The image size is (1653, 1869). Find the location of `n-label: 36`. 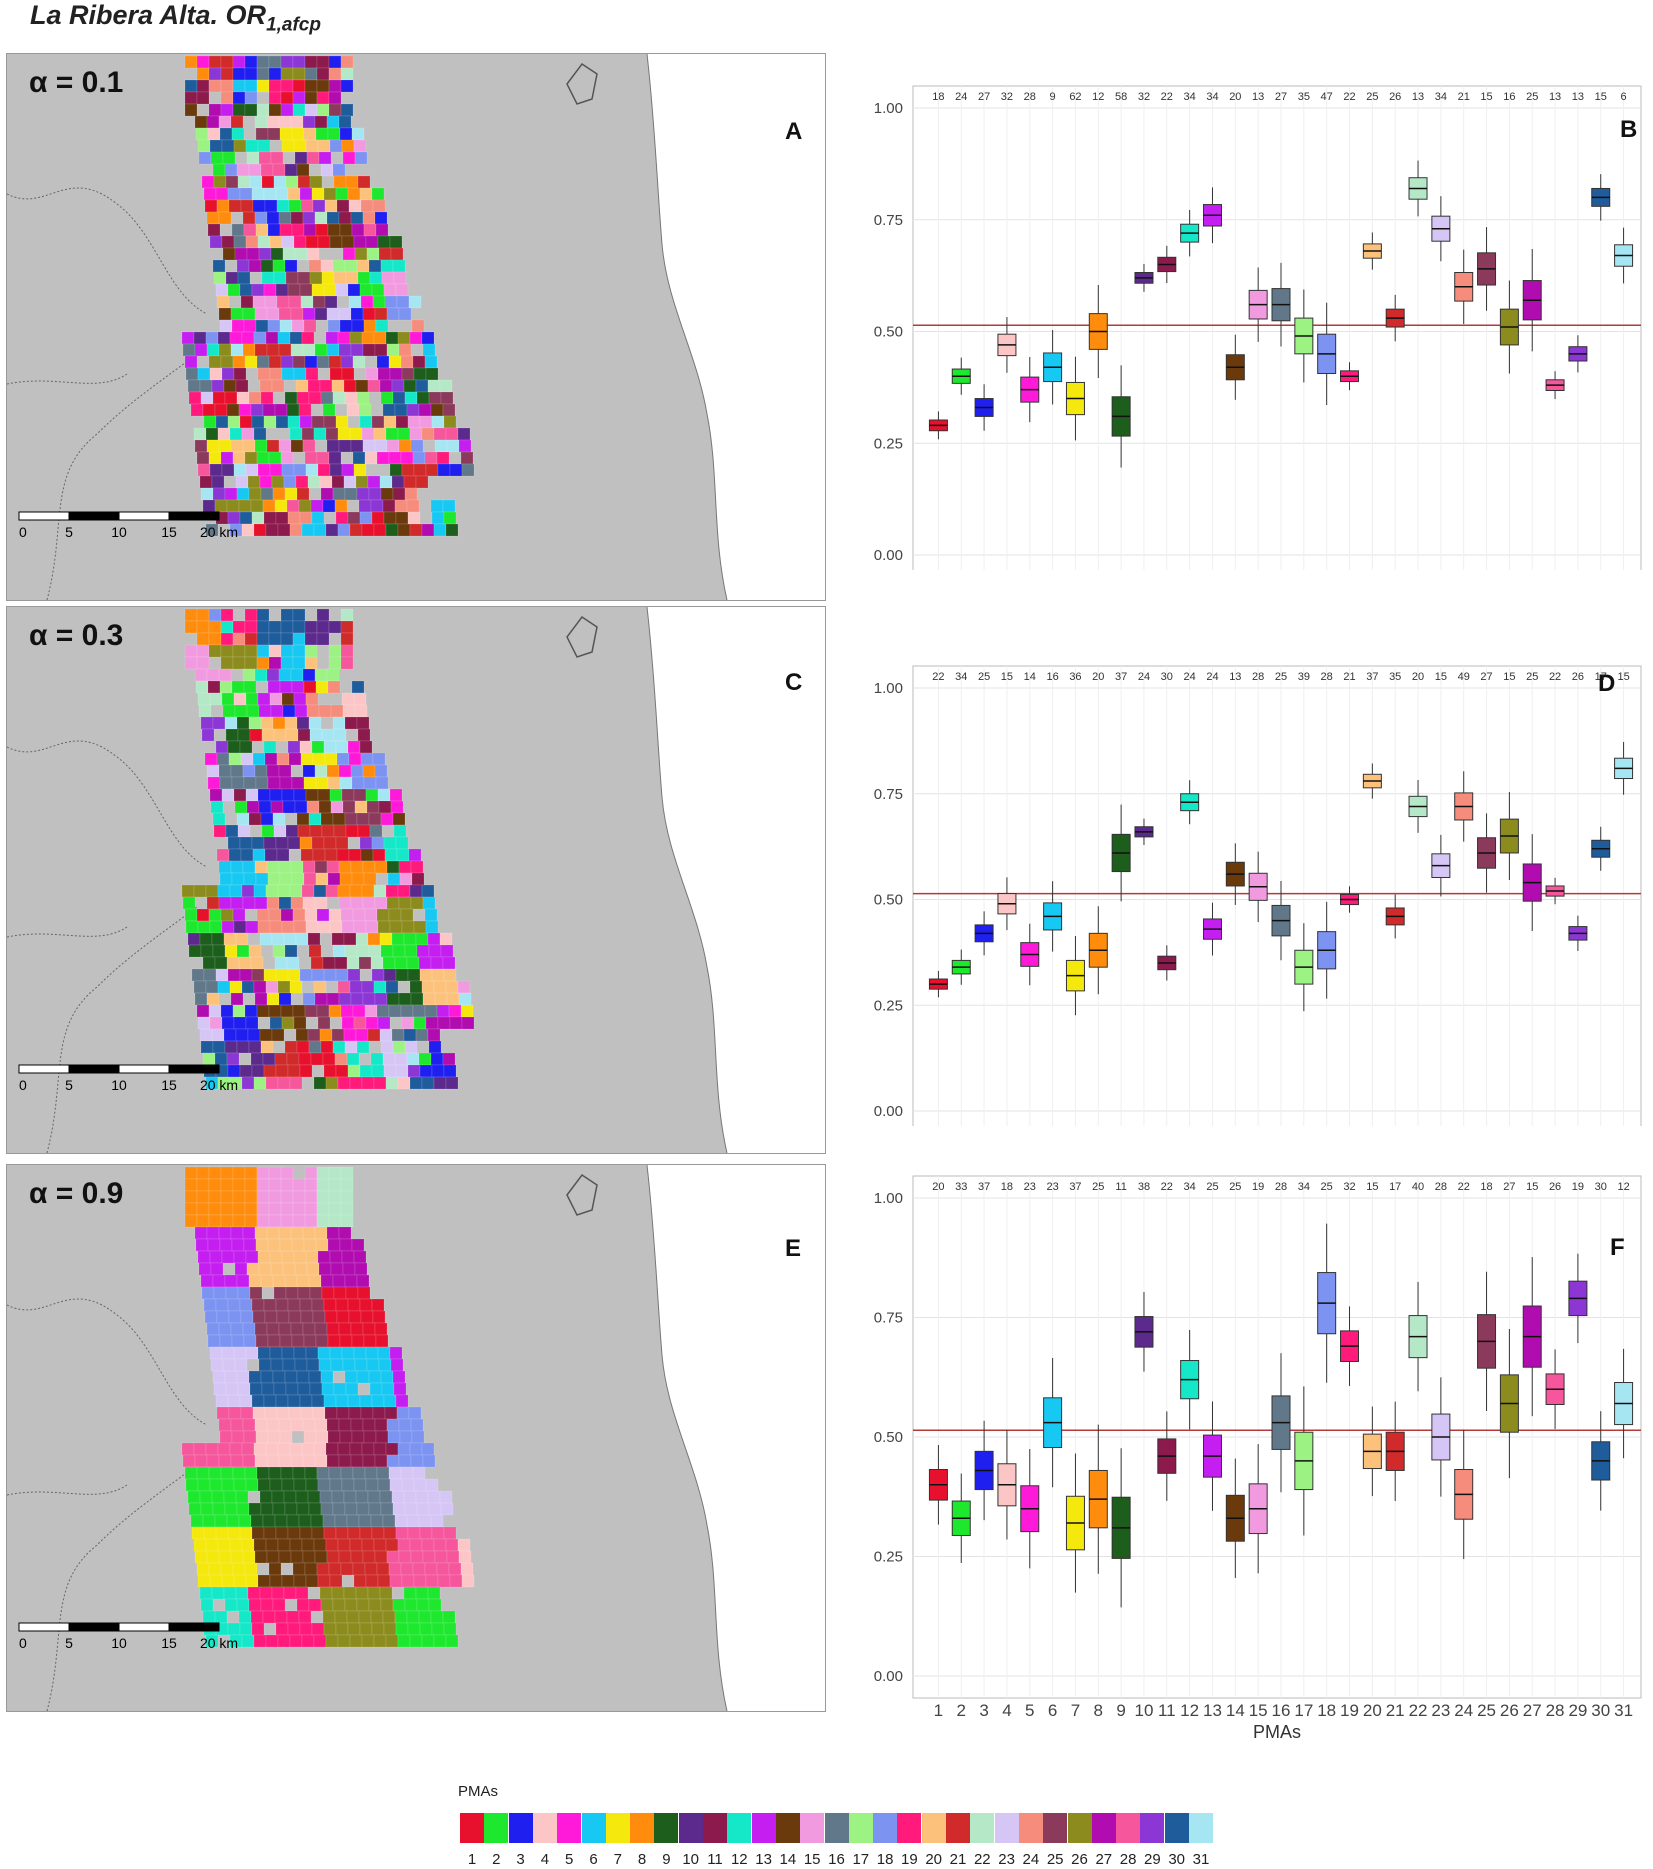

n-label: 36 is located at coordinates (1075, 677).